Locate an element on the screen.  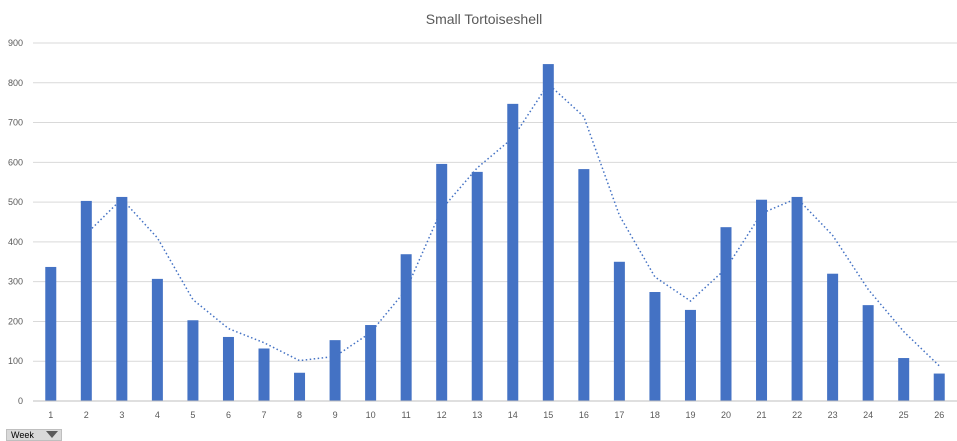
x-tick-label: 3 is located at coordinates (121, 415).